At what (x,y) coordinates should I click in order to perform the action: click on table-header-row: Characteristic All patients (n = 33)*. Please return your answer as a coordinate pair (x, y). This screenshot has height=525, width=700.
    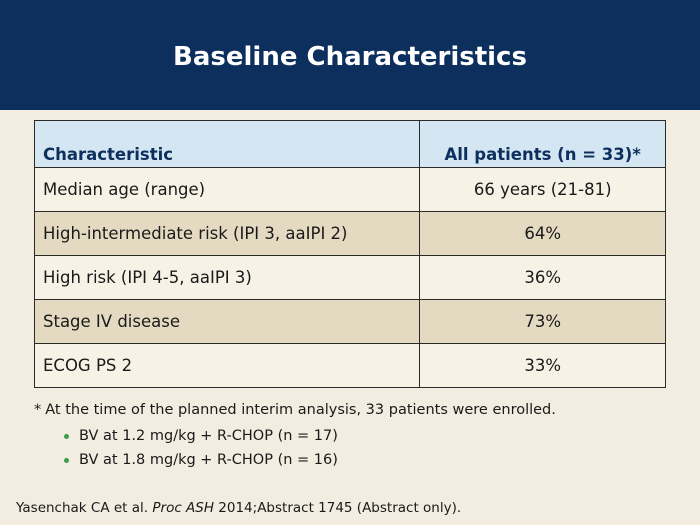
    Looking at the image, I should click on (349, 144).